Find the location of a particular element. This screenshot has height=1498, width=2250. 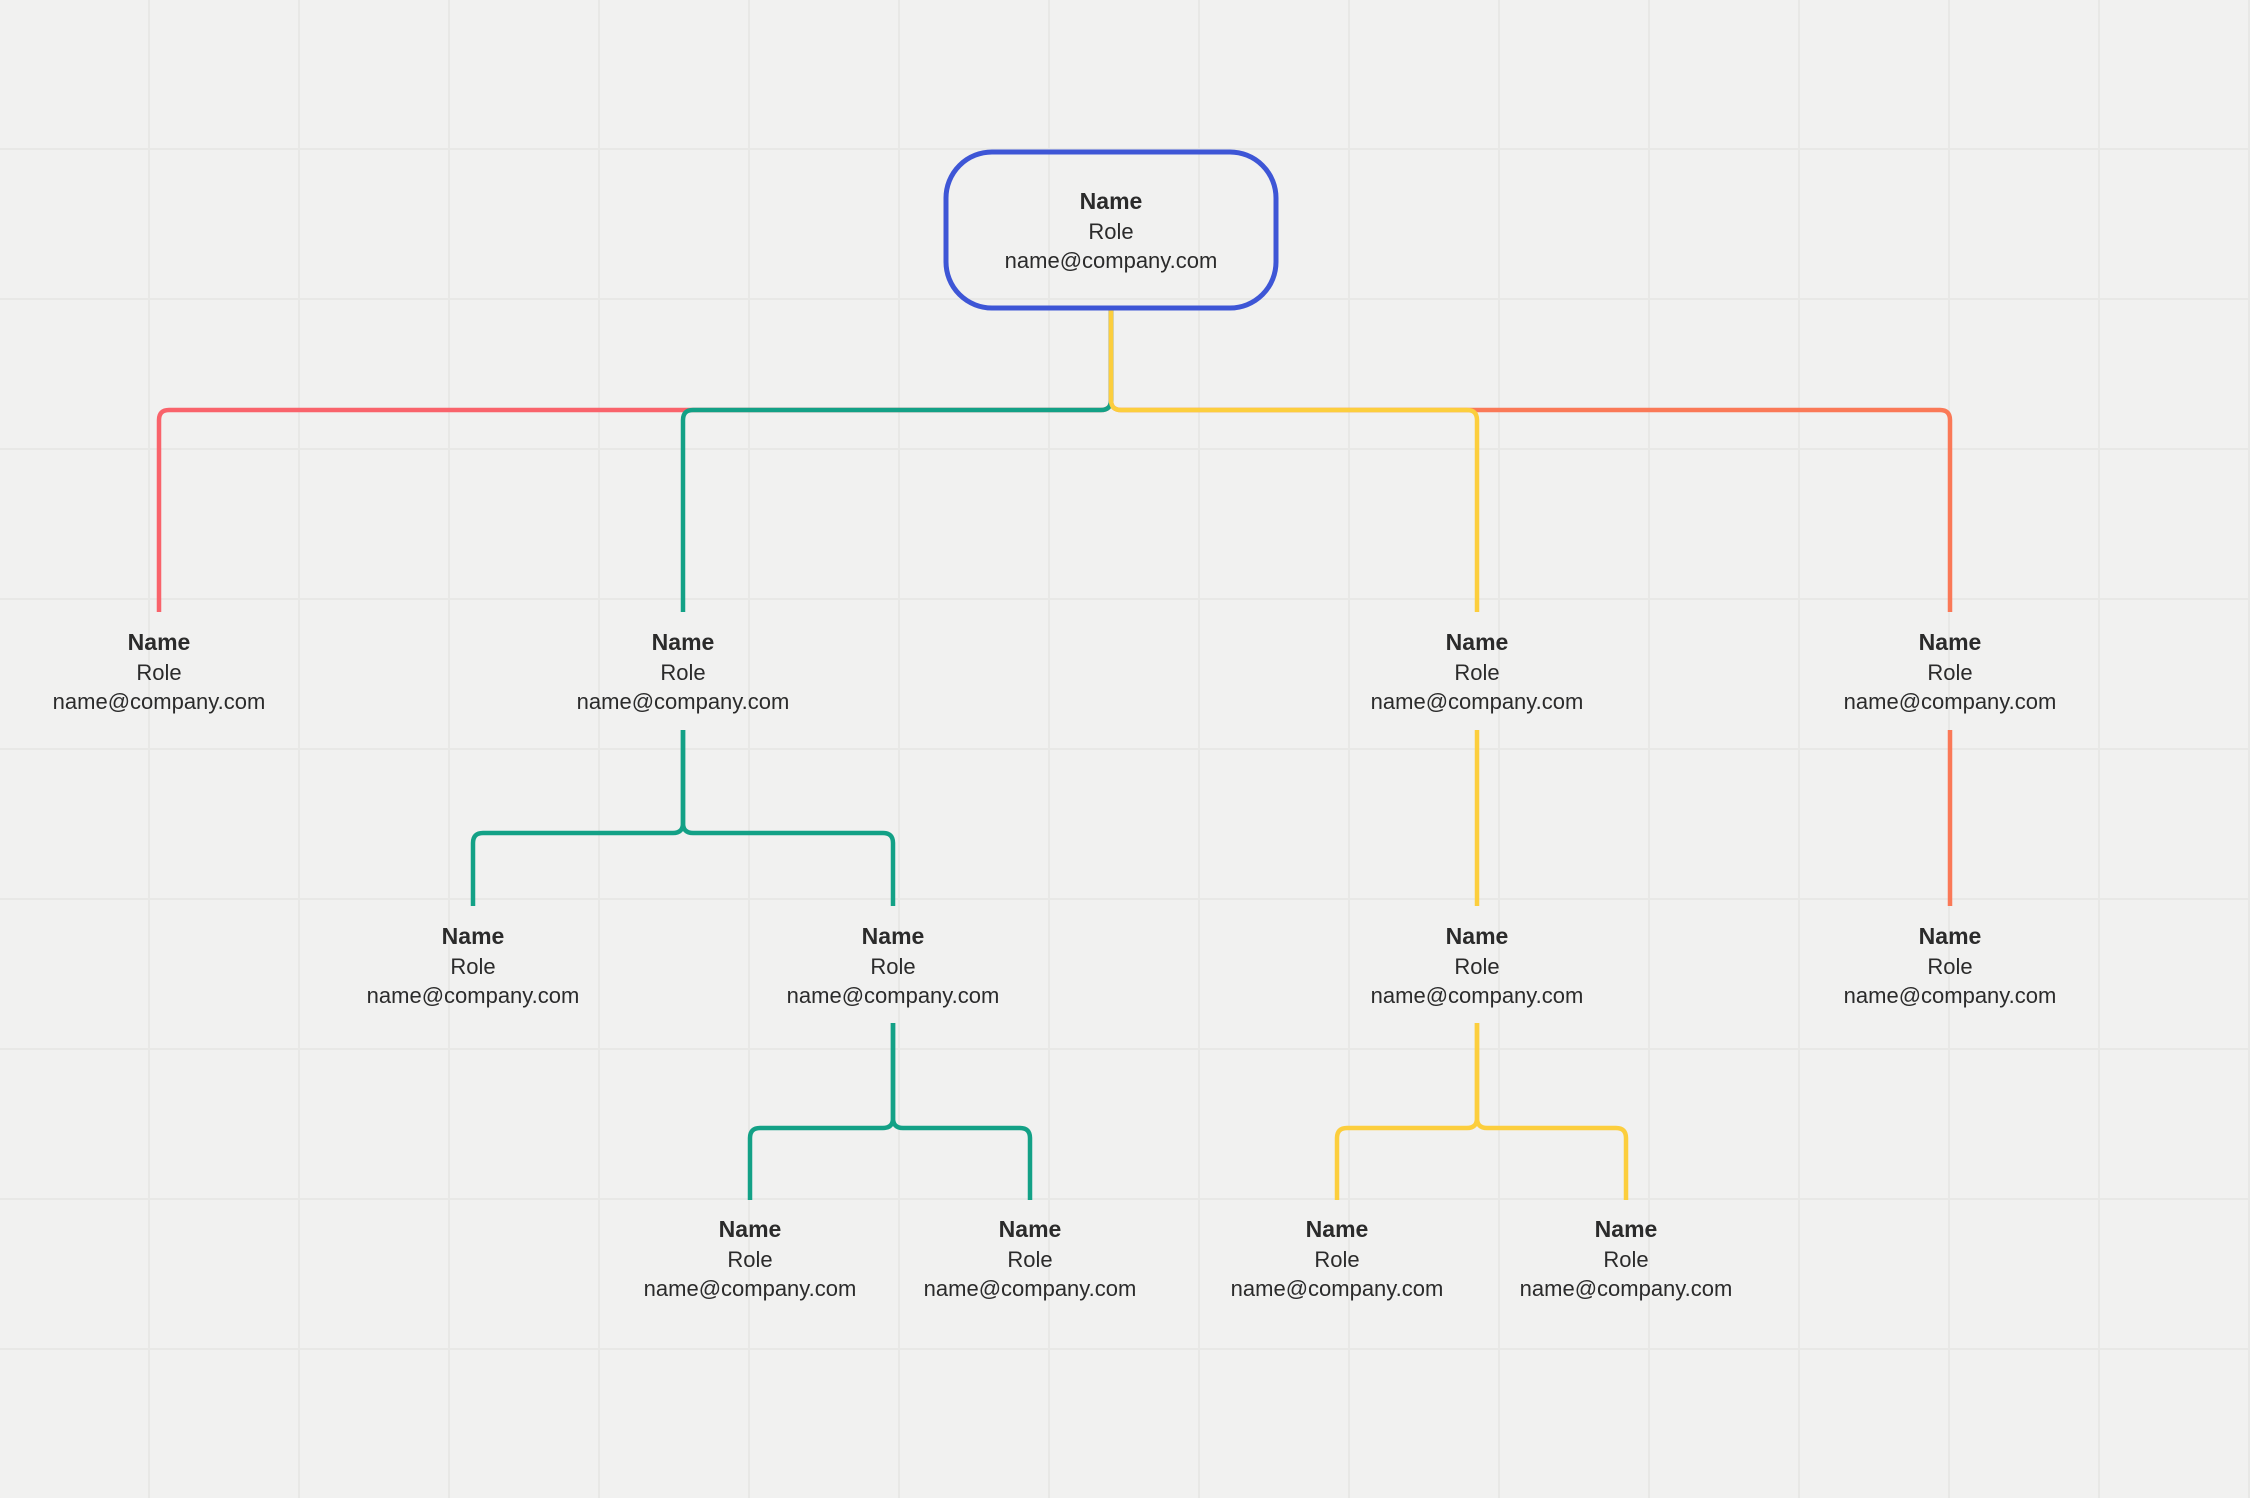

root-node-outline is located at coordinates (1111, 230).